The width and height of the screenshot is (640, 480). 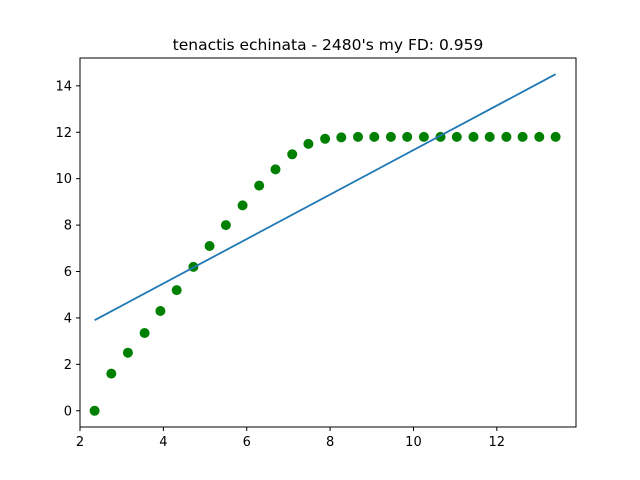 What do you see at coordinates (68, 365) in the screenshot?
I see `y-tick-label: 2` at bounding box center [68, 365].